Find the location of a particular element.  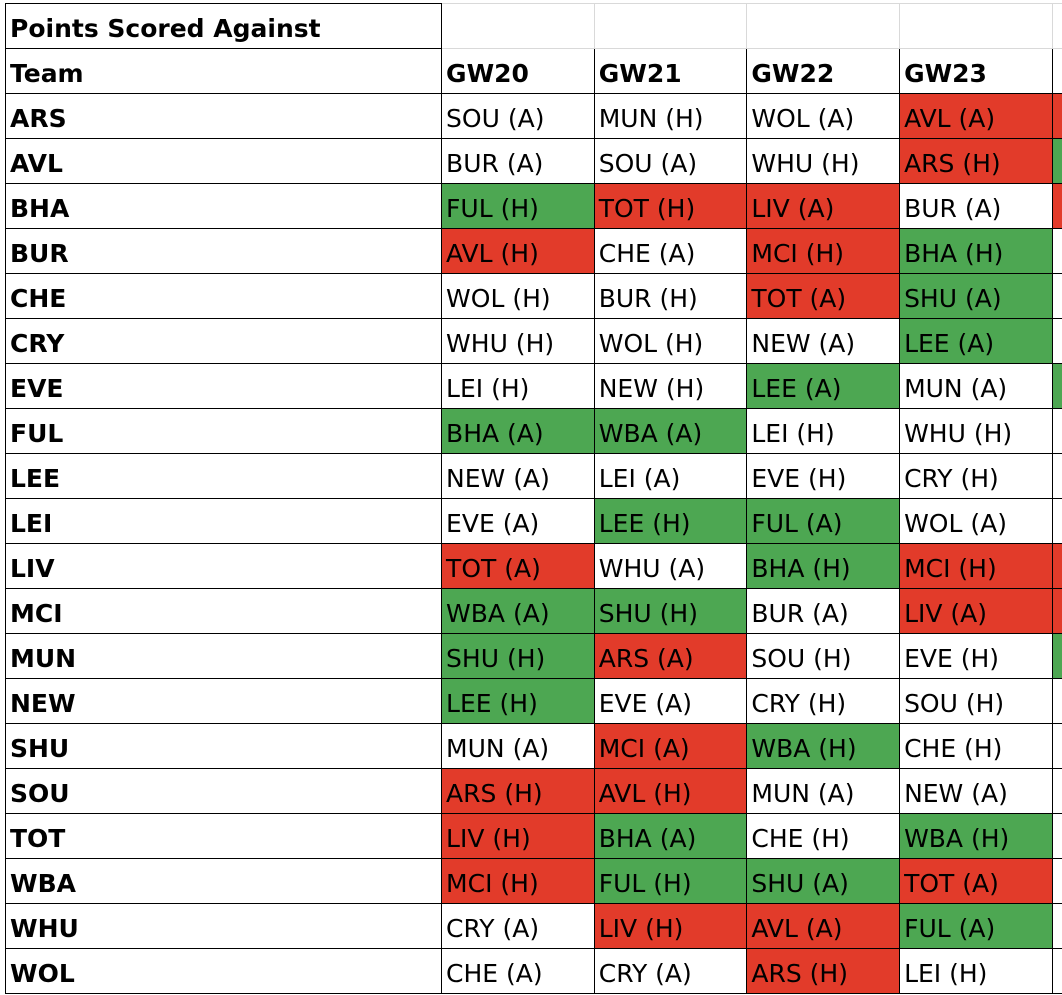

team-name-cell: WOL is located at coordinates (223, 971).